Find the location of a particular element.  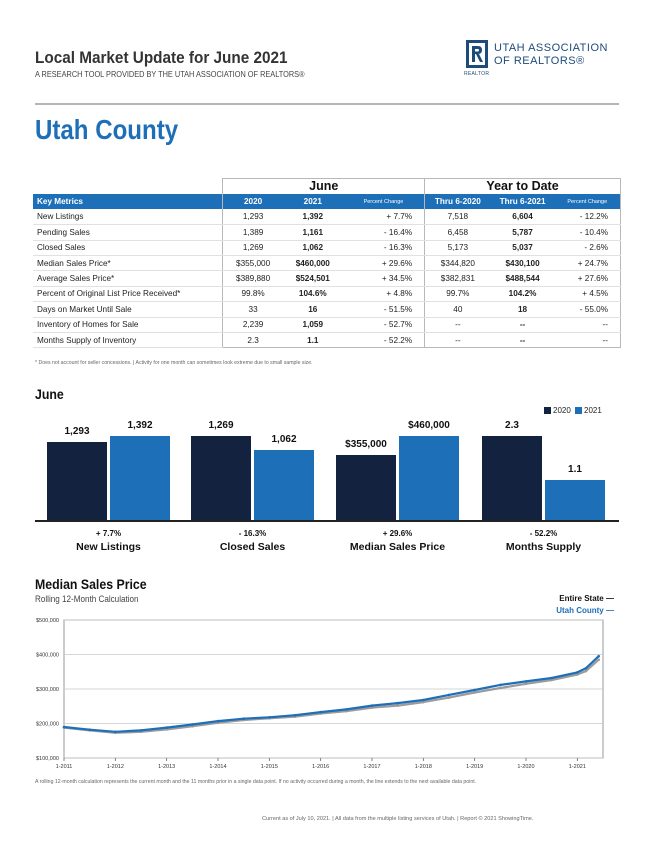

bar-2020 is located at coordinates (221, 478).